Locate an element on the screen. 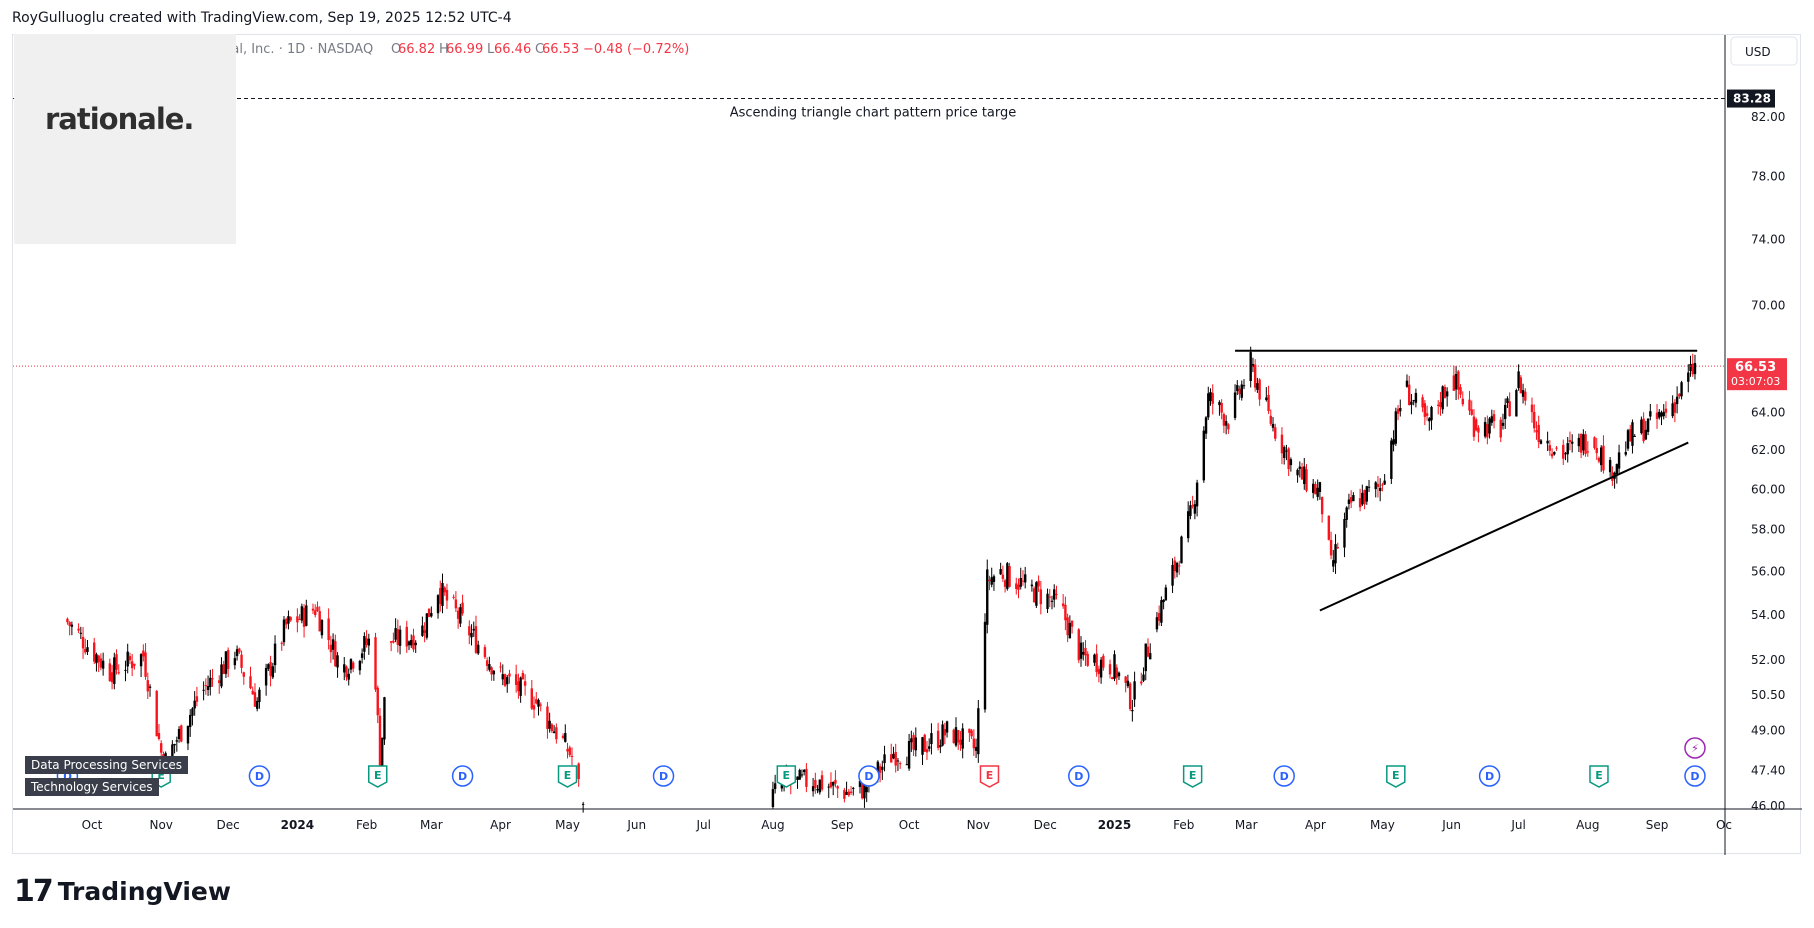 This screenshot has width=1814, height=928. dividend-marker-icon is located at coordinates (1284, 776).